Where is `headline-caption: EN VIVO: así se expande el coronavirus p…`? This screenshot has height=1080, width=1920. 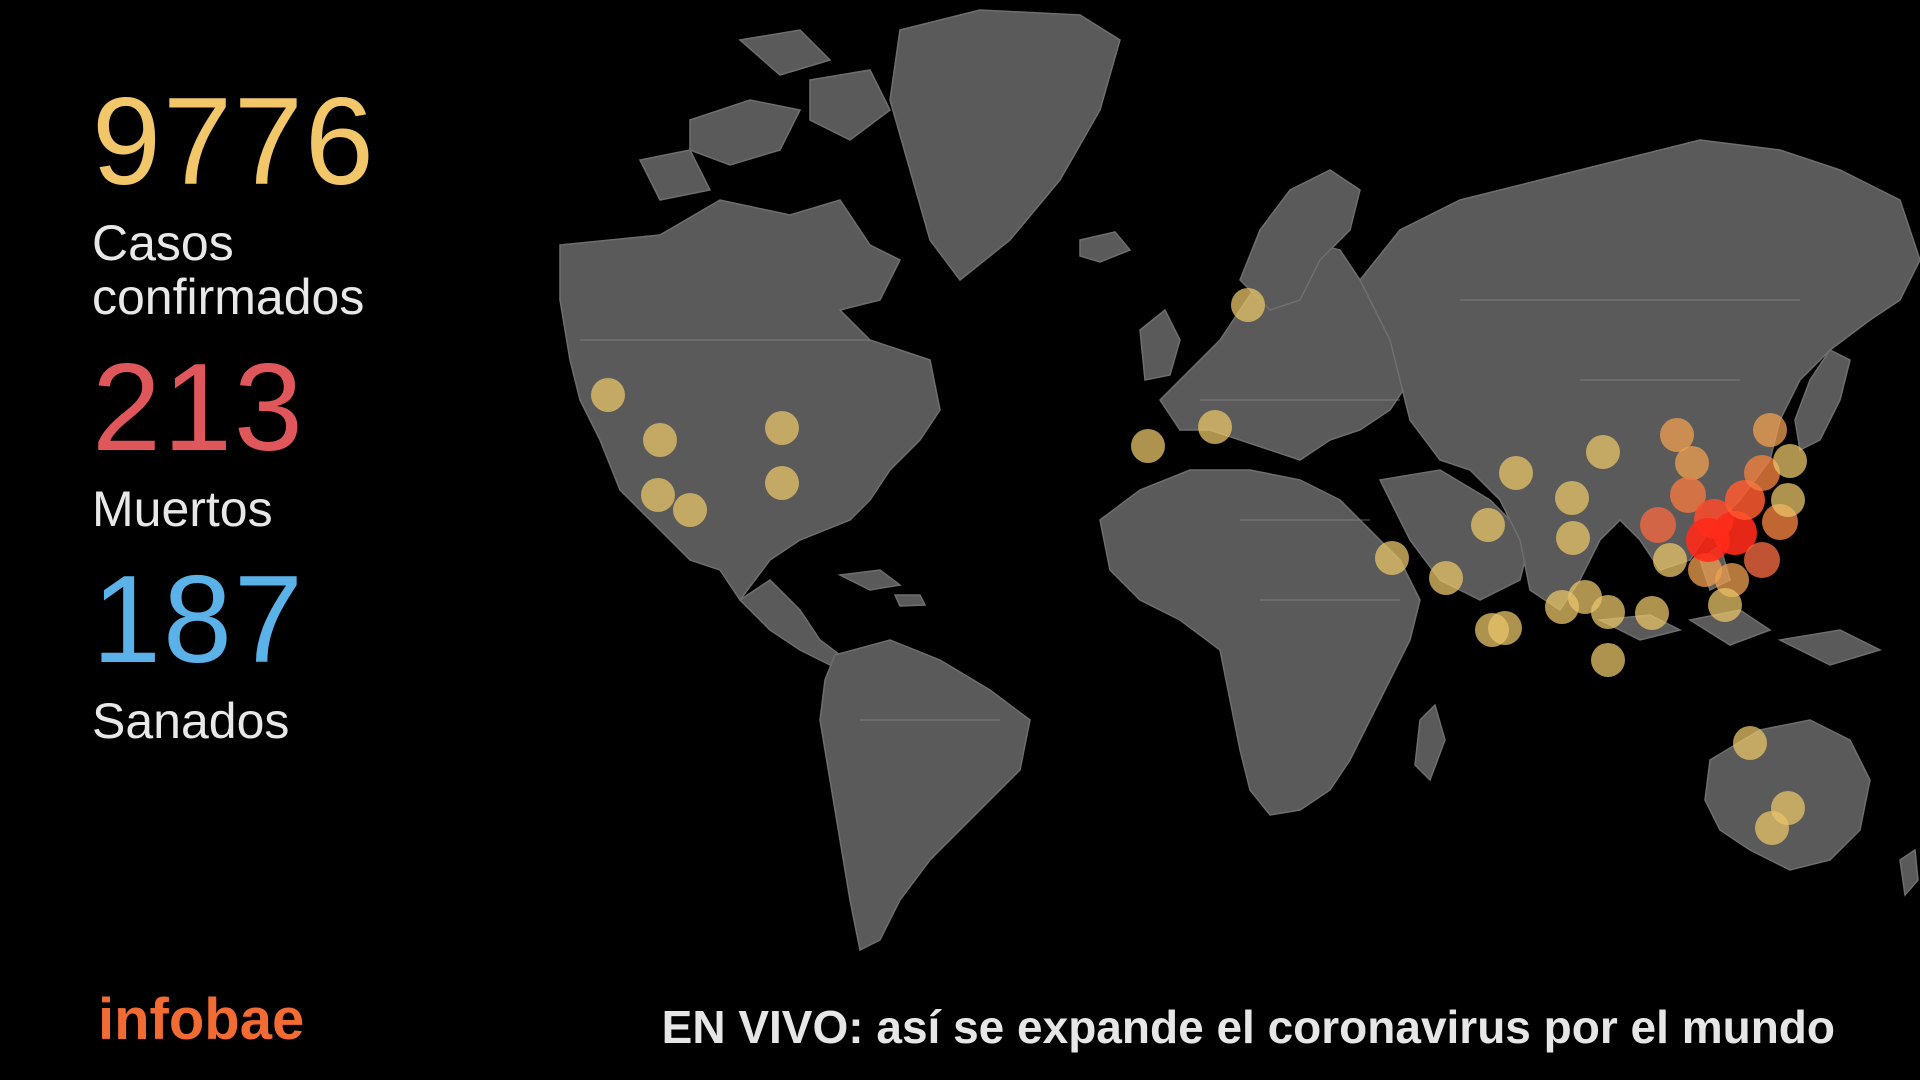
headline-caption: EN VIVO: así se expande el coronavirus p… is located at coordinates (1248, 1027).